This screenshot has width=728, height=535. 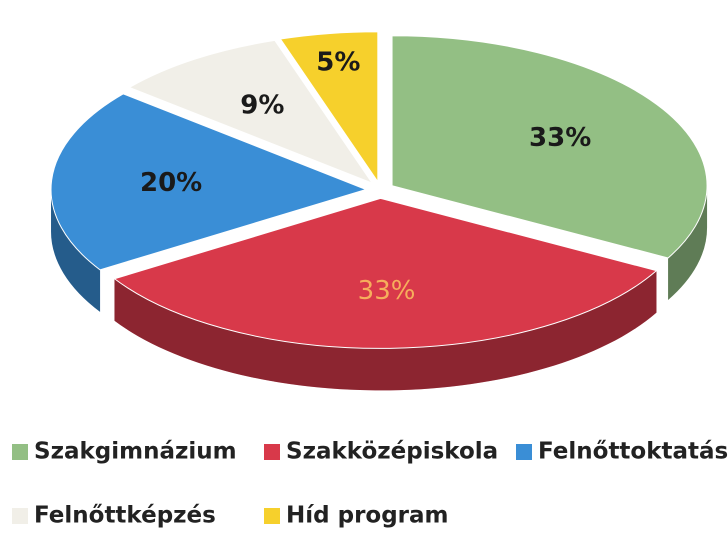 I want to click on legend-text: Felnőttképzés, so click(x=125, y=516).